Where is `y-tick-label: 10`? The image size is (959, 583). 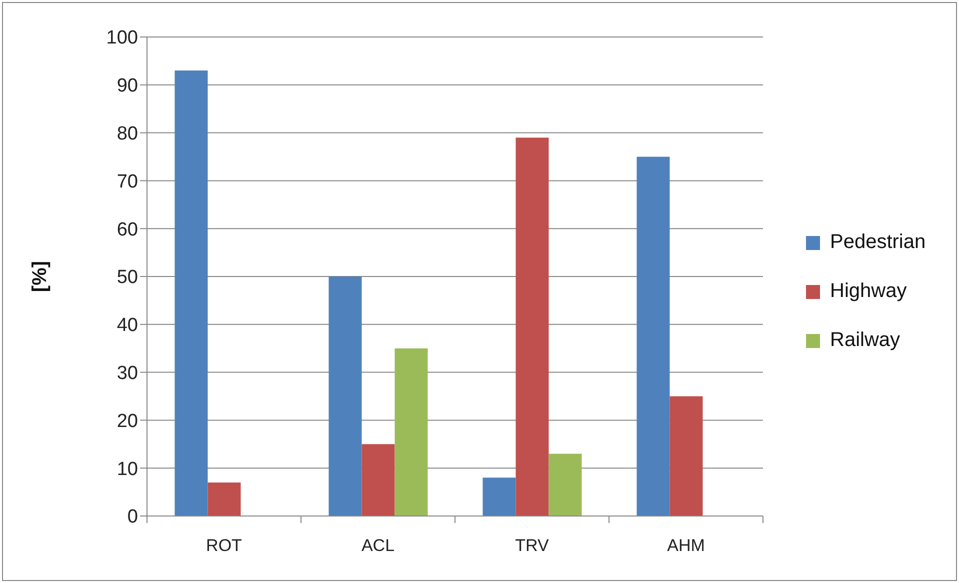
y-tick-label: 10 is located at coordinates (127, 469).